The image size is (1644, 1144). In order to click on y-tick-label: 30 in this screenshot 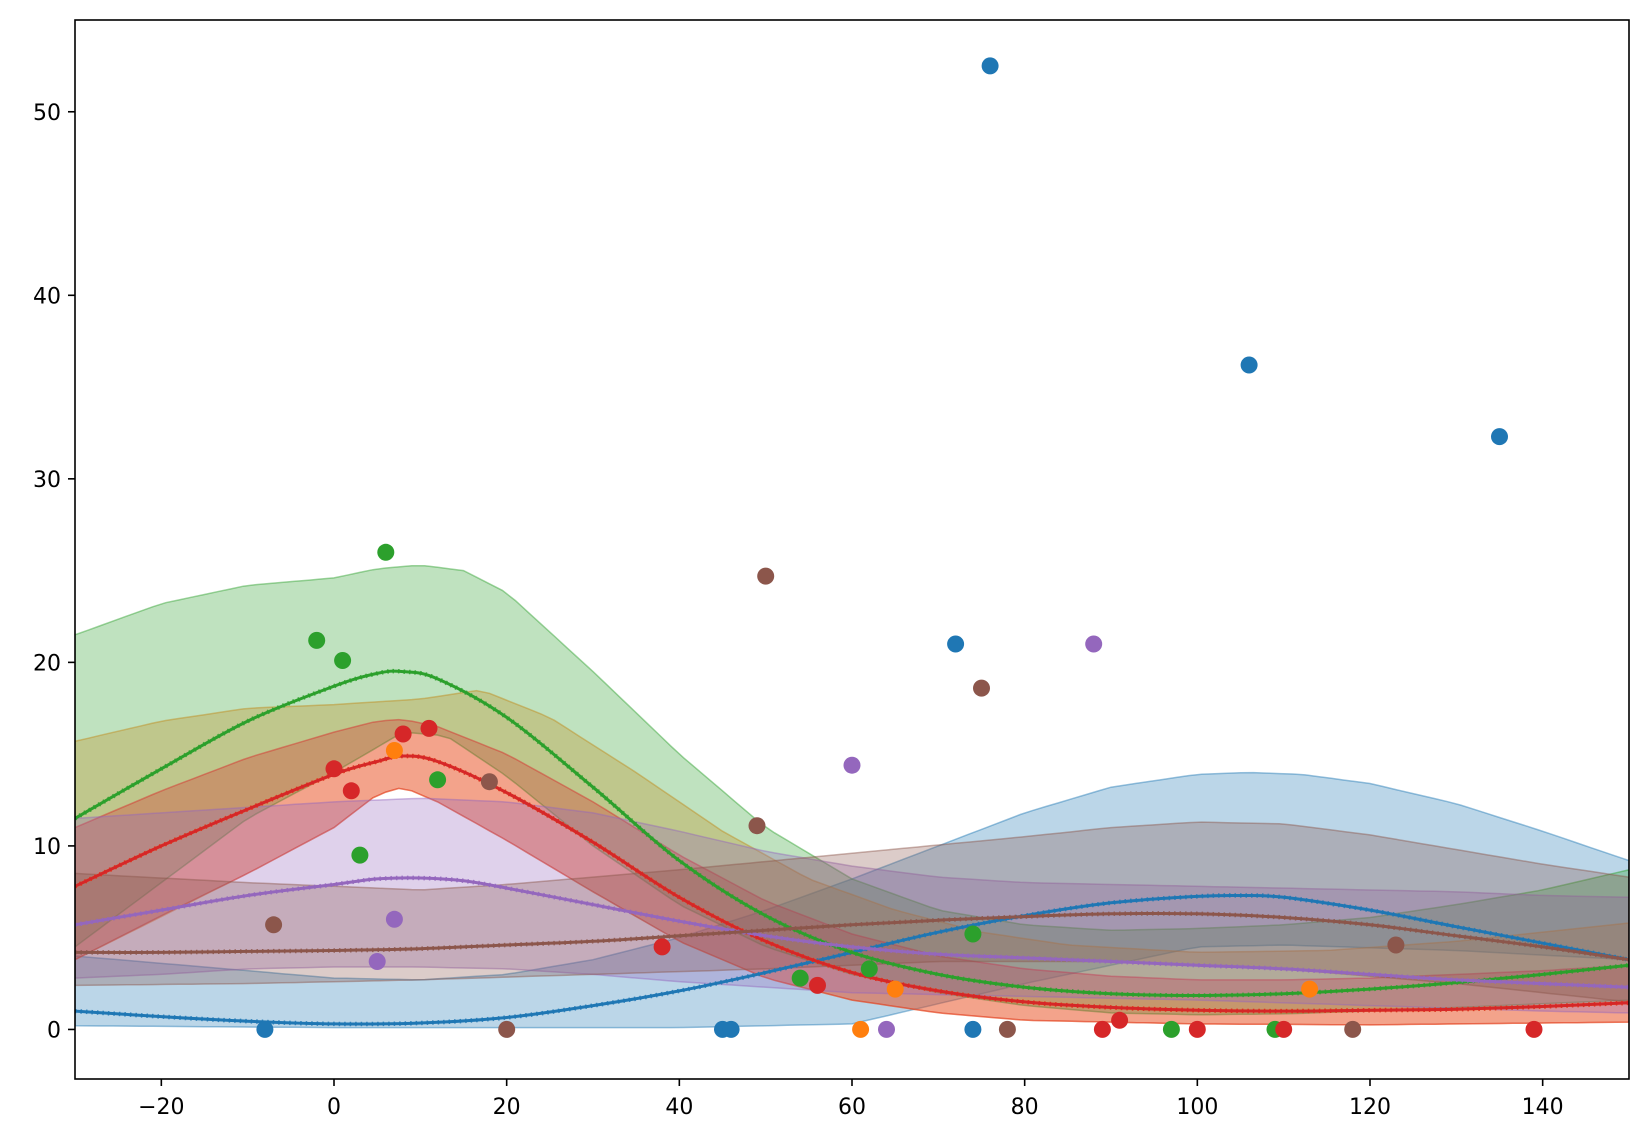, I will do `click(47, 480)`.